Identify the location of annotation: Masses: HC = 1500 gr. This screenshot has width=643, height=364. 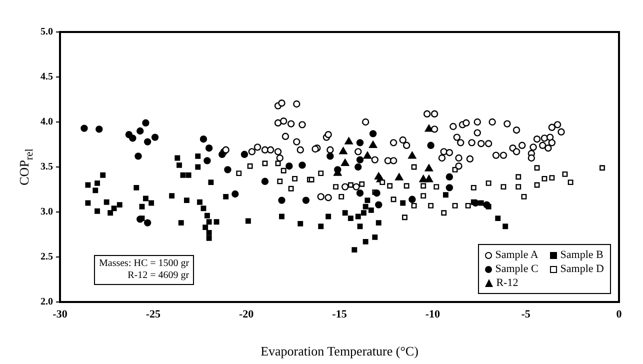
(144, 264).